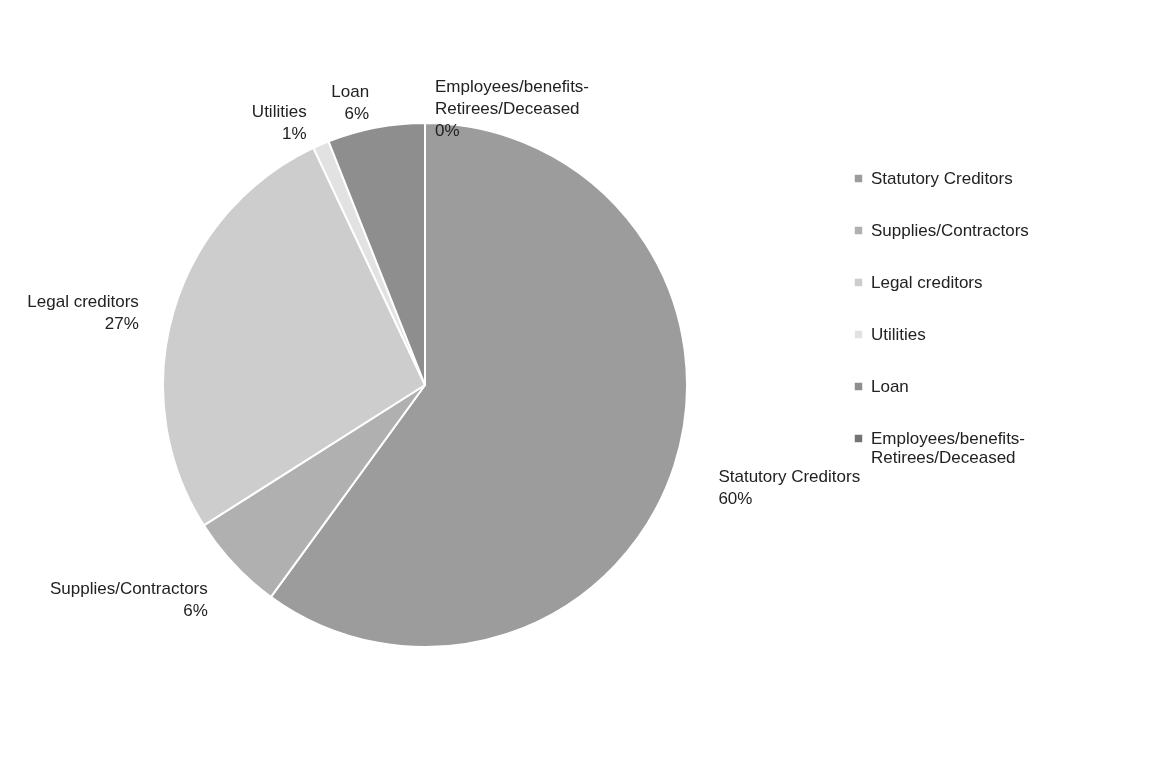 Image resolution: width=1167 pixels, height=758 pixels. I want to click on slice-label: Utilities, so click(279, 111).